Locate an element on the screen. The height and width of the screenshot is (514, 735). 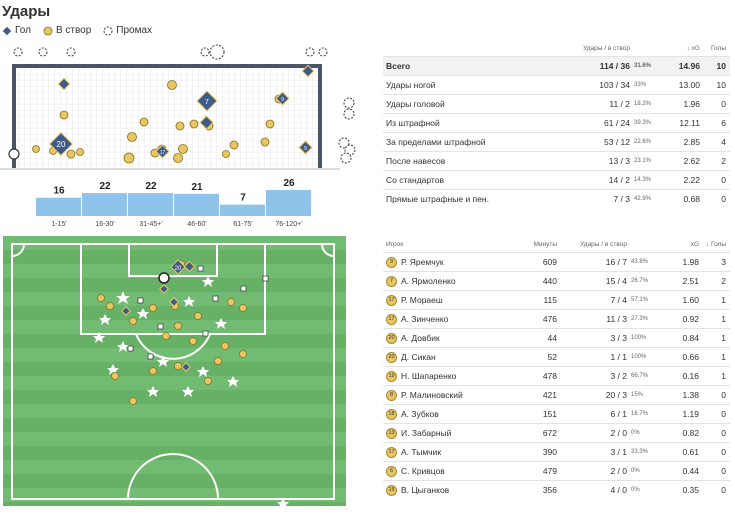
stats-row-shots: 53 / 12 is located at coordinates (617, 142).